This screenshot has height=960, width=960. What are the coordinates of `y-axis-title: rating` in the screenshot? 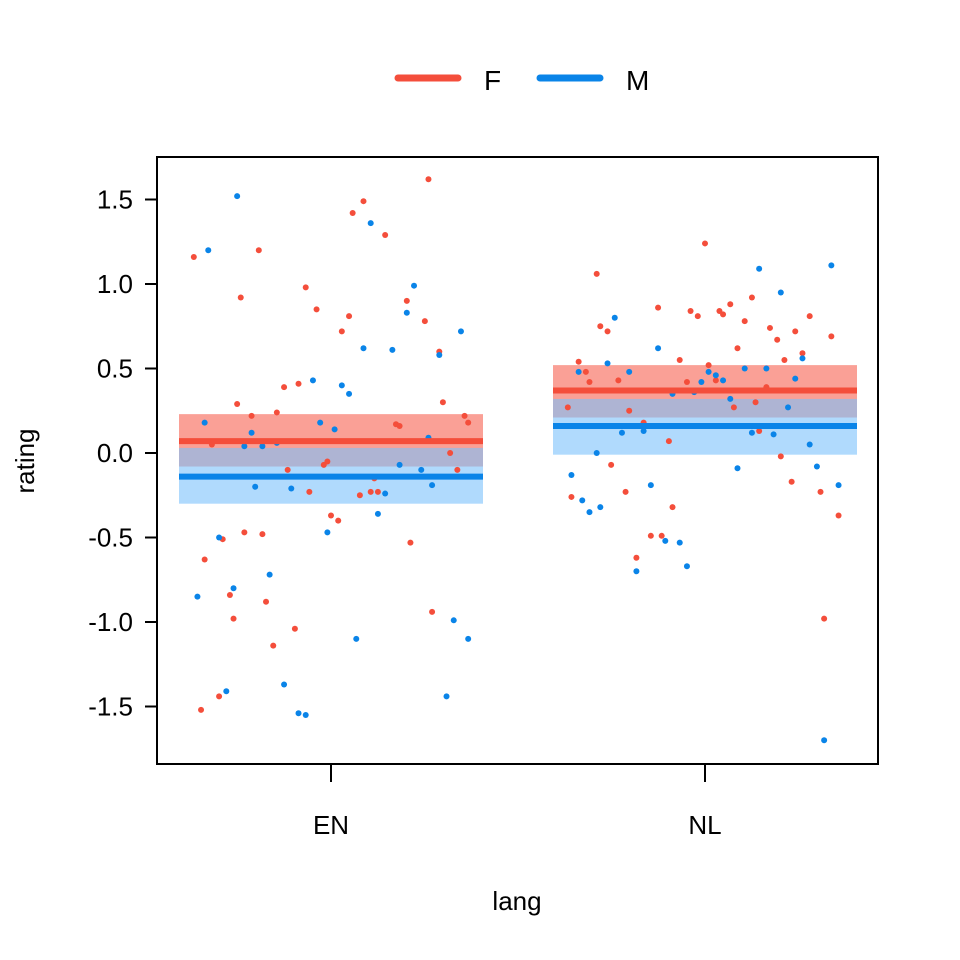 It's located at (25, 460).